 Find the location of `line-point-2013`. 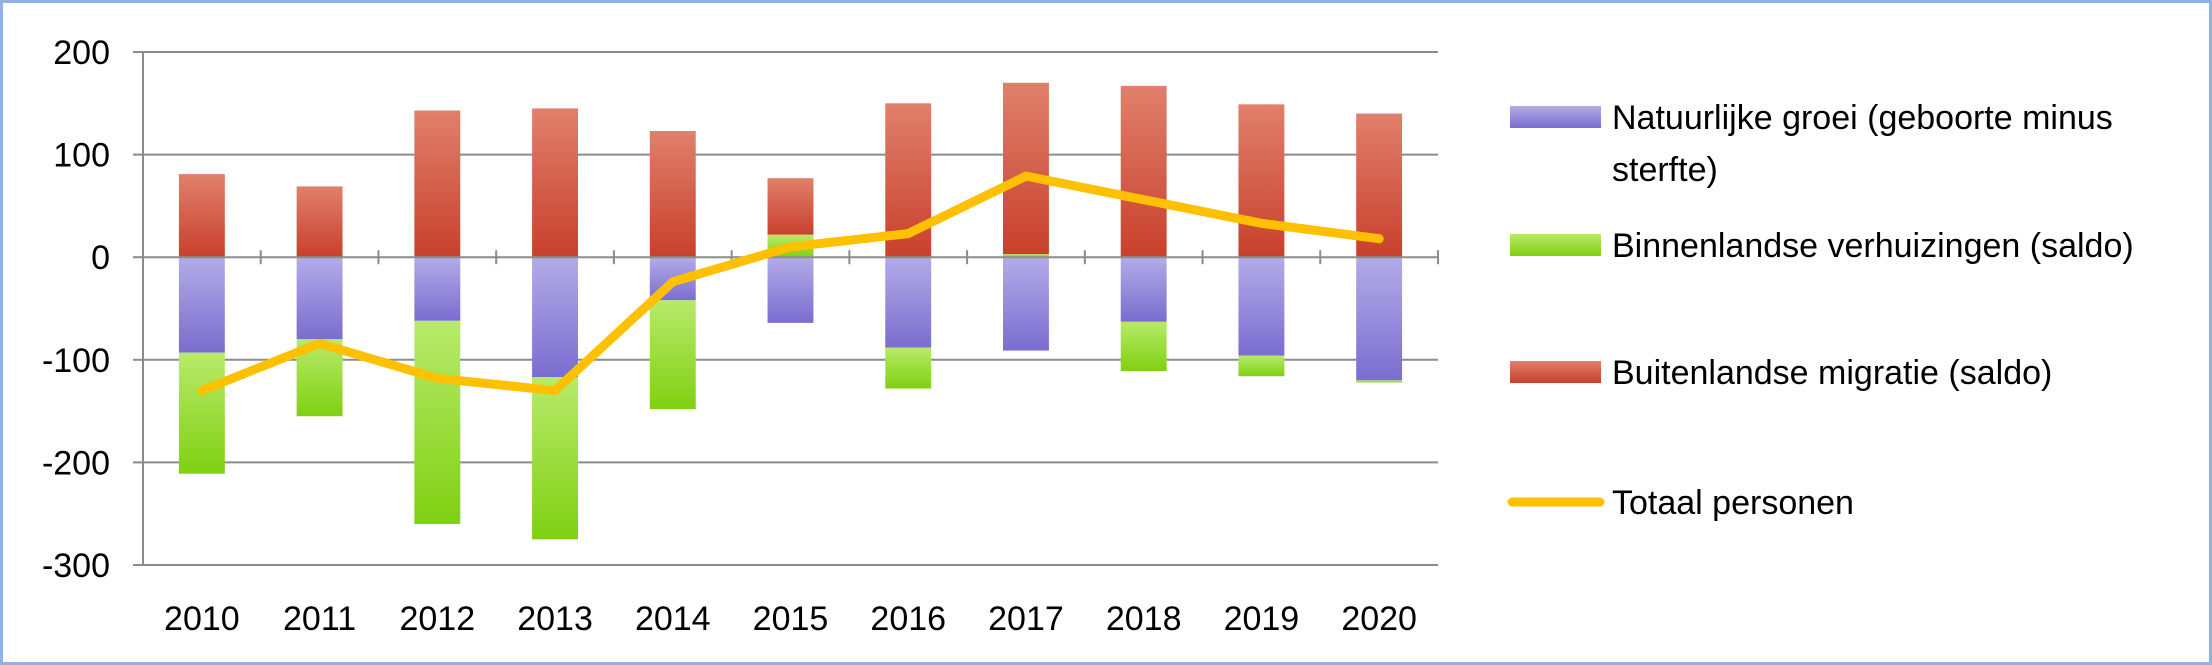

line-point-2013 is located at coordinates (555, 391).